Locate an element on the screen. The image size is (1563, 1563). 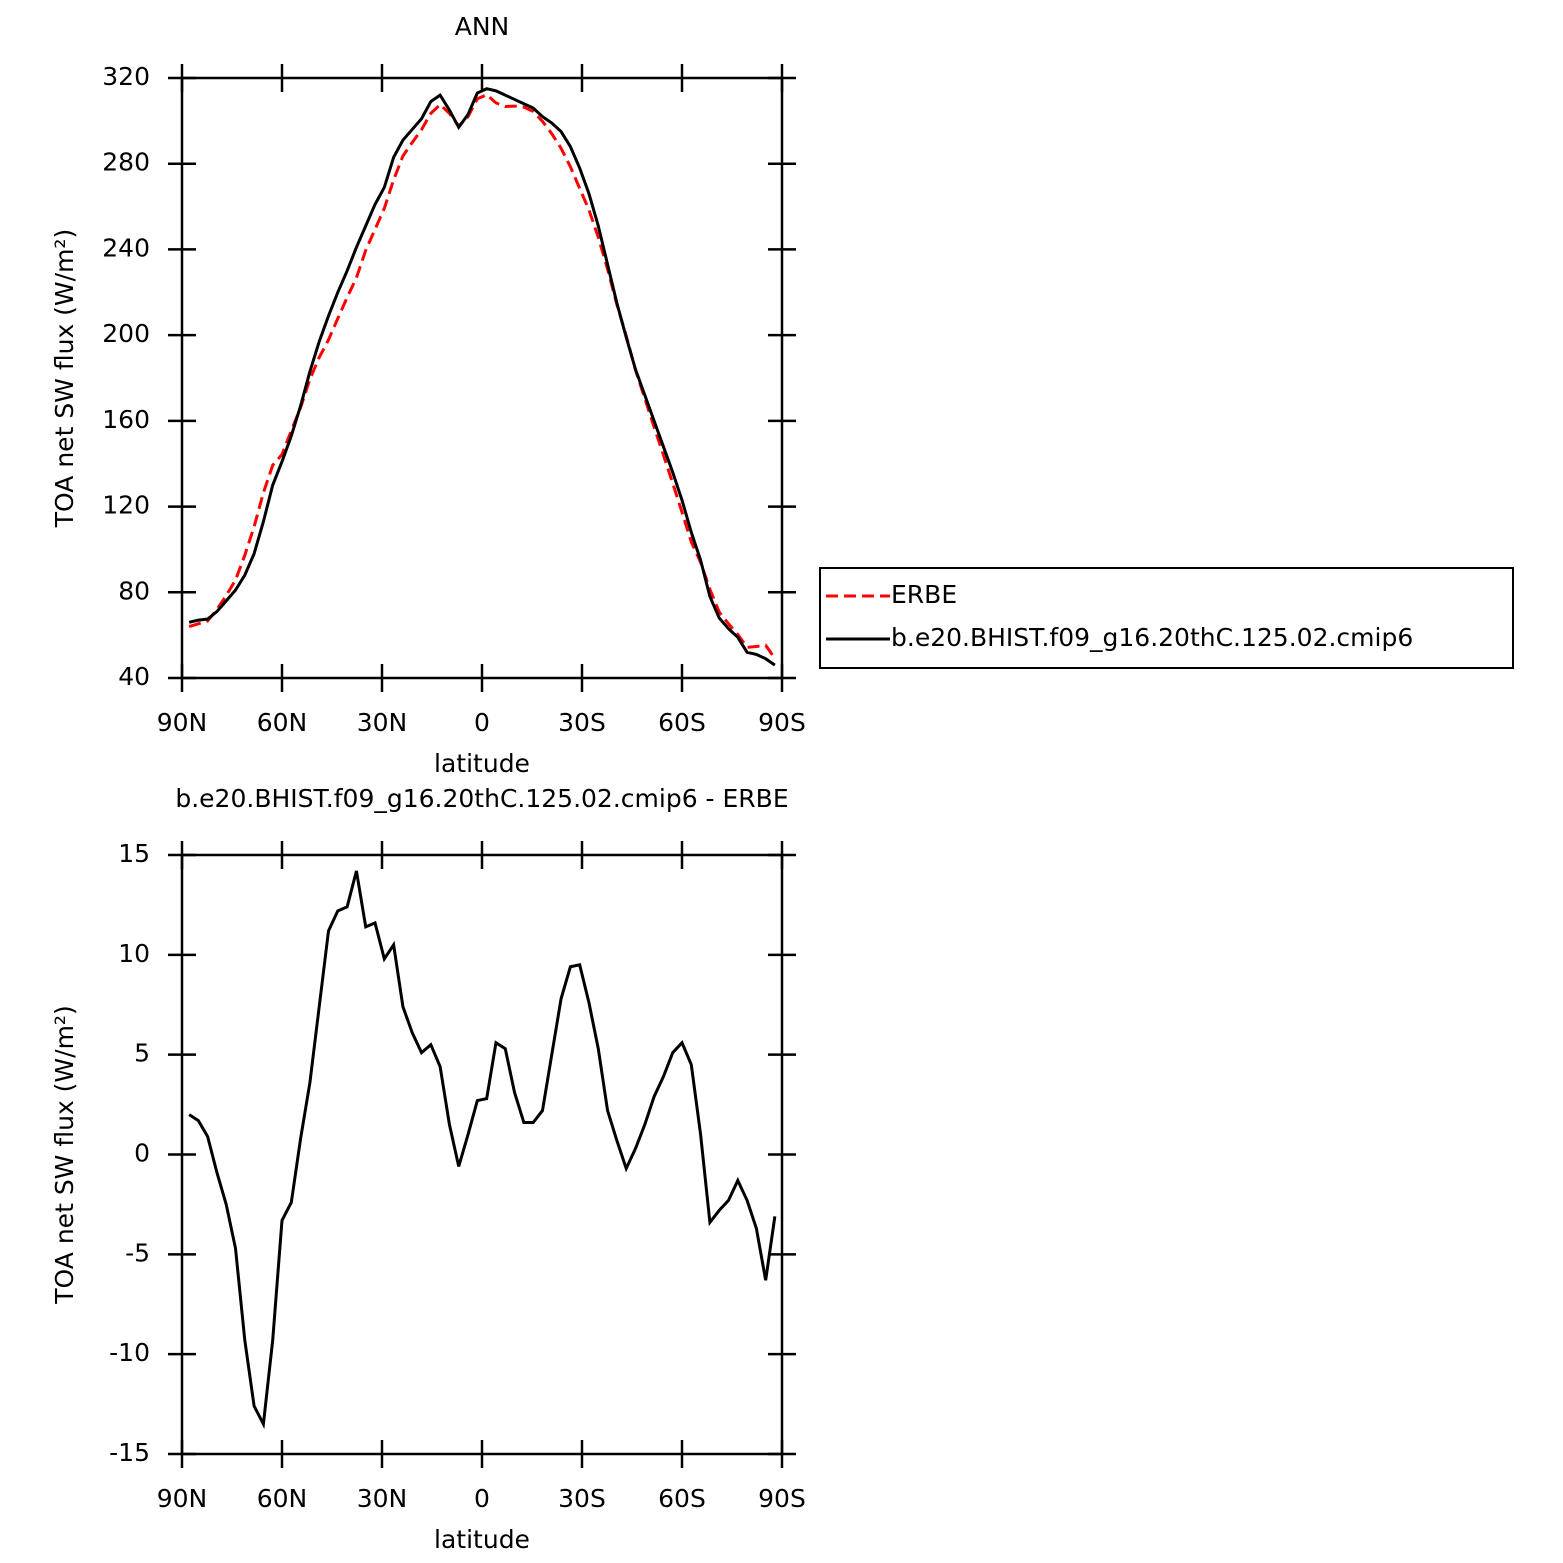
legend-label: b.e20.BHIST.f09_g16.20thC.125.02.cmip6 is located at coordinates (1152, 637).